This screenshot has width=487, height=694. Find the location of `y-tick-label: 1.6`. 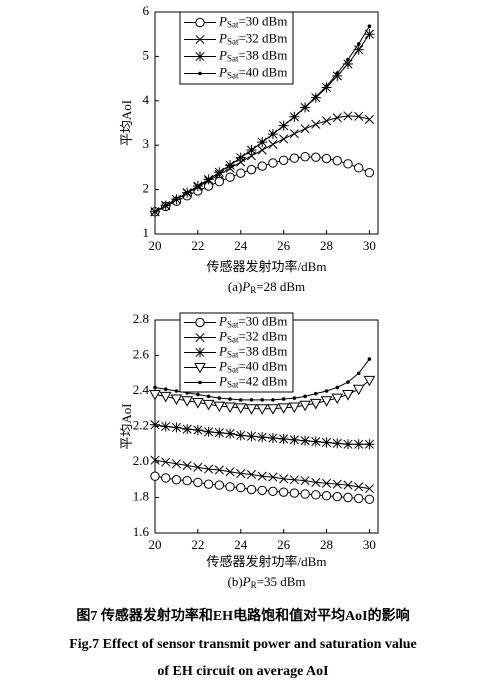

y-tick-label: 1.6 is located at coordinates (141, 531).